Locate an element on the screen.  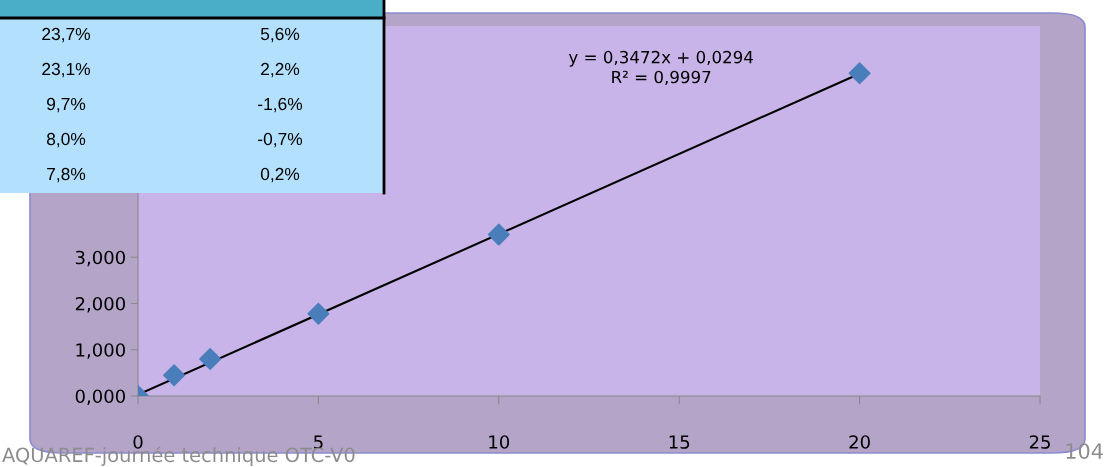
annotation: 2,2% is located at coordinates (280, 70).